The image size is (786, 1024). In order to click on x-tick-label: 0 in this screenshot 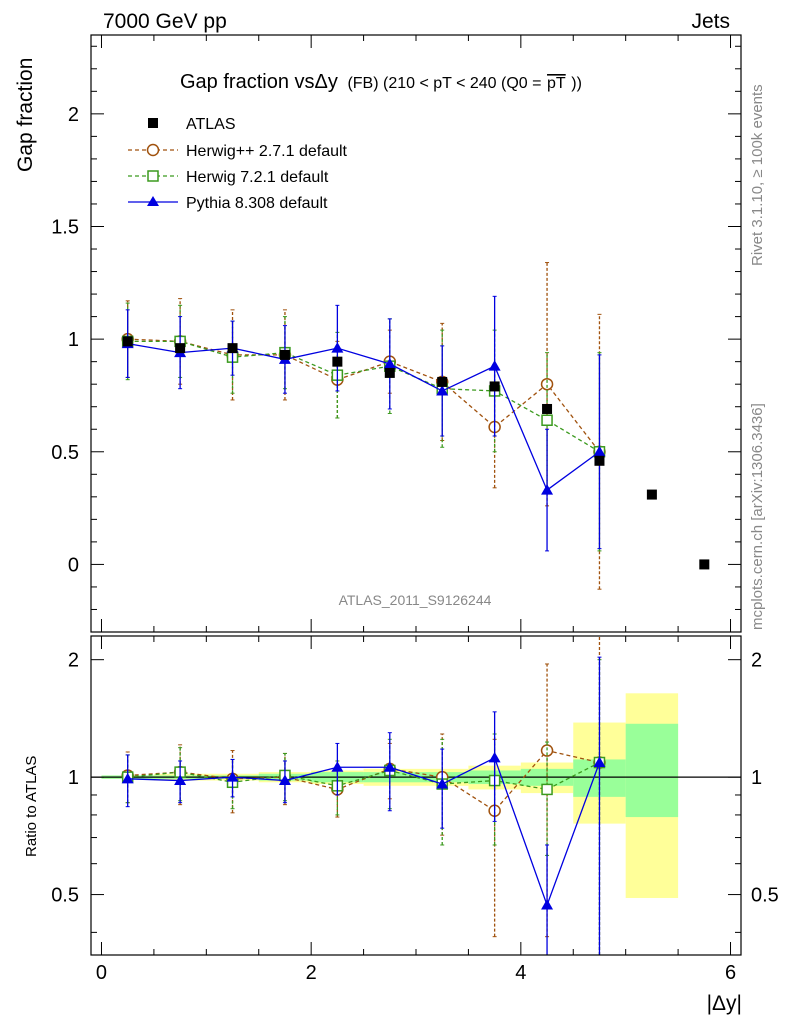, I will do `click(101, 973)`.